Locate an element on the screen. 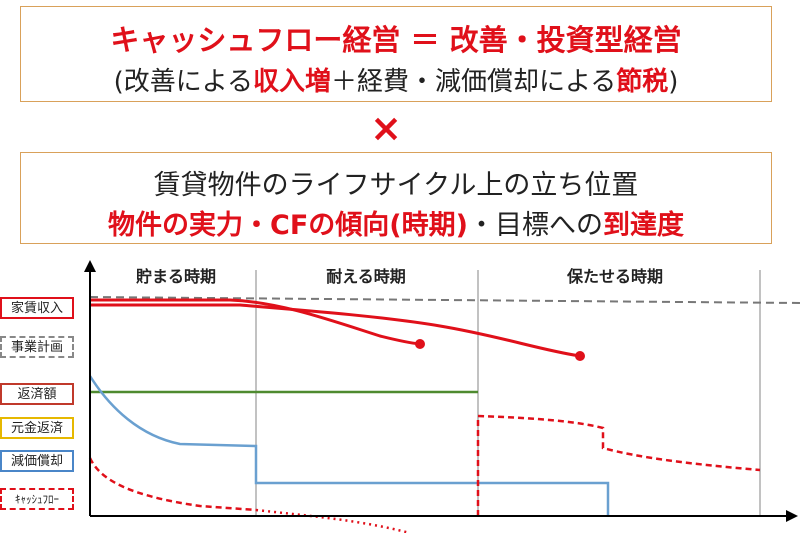 The height and width of the screenshot is (533, 800). subtitle-part-a: (改善による is located at coordinates (183, 82).